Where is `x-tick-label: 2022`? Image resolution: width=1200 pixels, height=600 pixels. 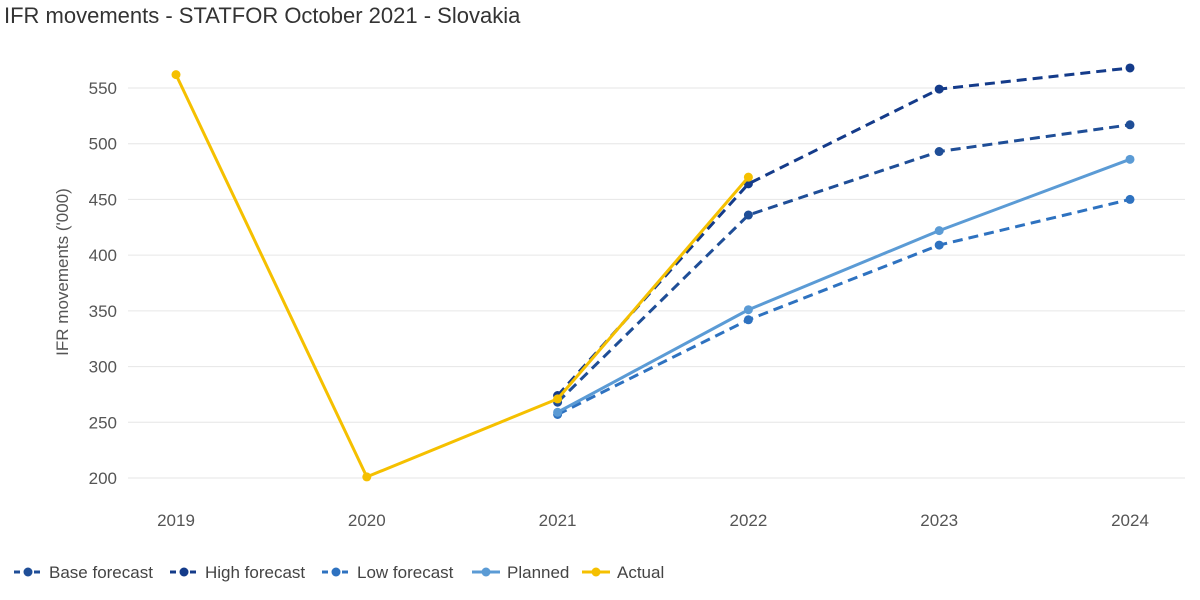 x-tick-label: 2022 is located at coordinates (748, 520).